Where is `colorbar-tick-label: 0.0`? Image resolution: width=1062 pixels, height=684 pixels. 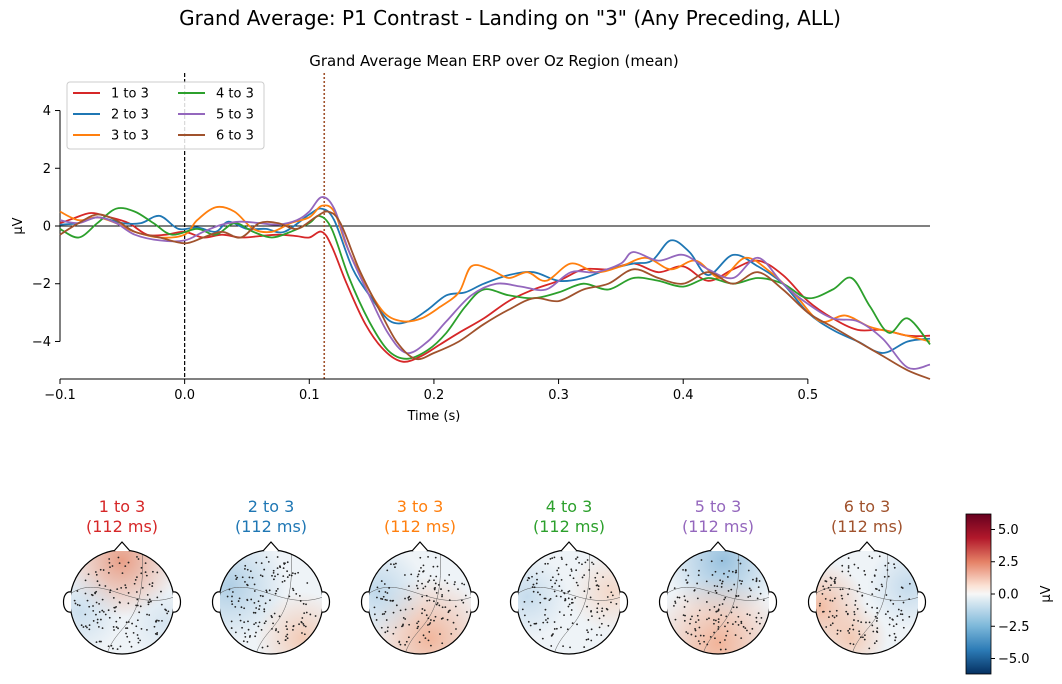
colorbar-tick-label: 0.0 is located at coordinates (1008, 595).